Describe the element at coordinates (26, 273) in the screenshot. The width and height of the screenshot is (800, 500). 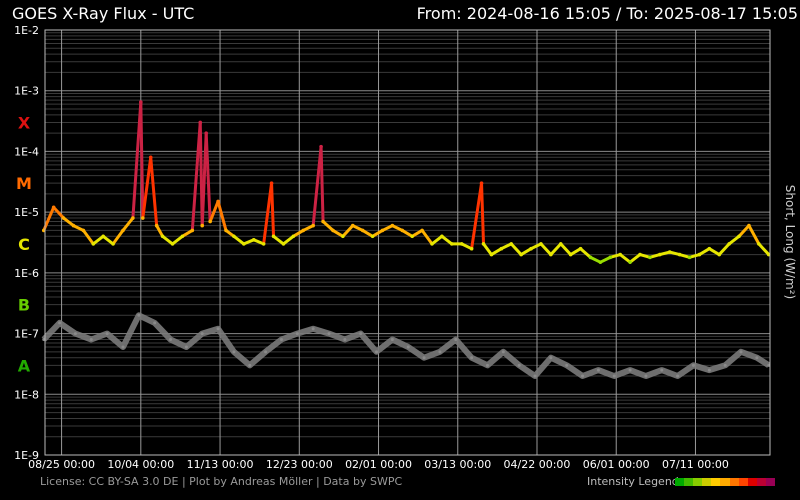
I see `y-tick-label: 1E-6` at that location.